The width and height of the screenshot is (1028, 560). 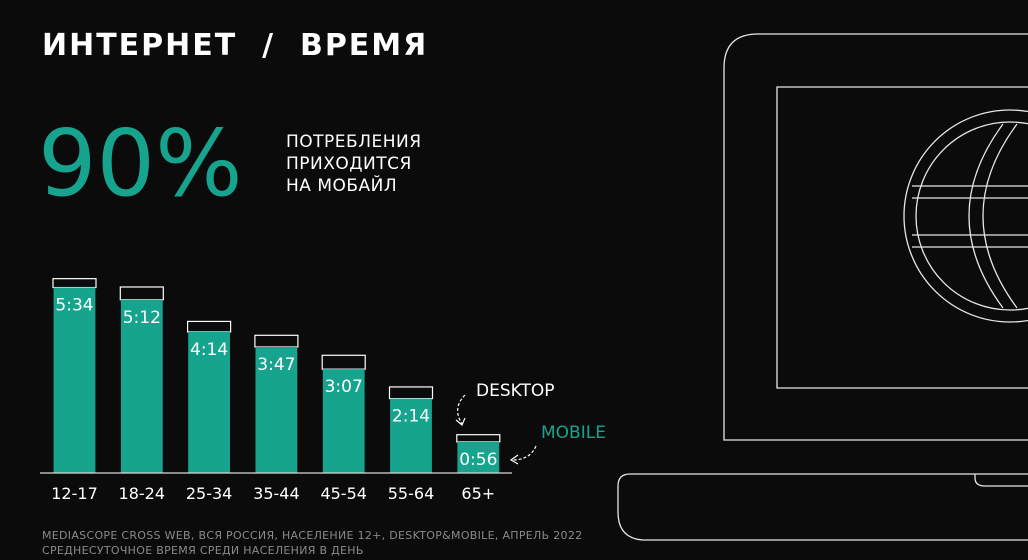 What do you see at coordinates (822, 507) in the screenshot?
I see `laptop-base` at bounding box center [822, 507].